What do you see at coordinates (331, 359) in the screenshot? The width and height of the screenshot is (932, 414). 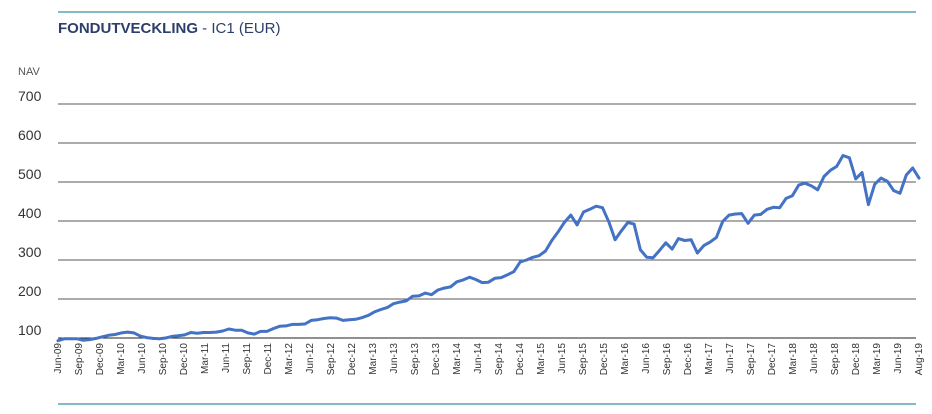 I see `x-tick-label: Sep-12` at bounding box center [331, 359].